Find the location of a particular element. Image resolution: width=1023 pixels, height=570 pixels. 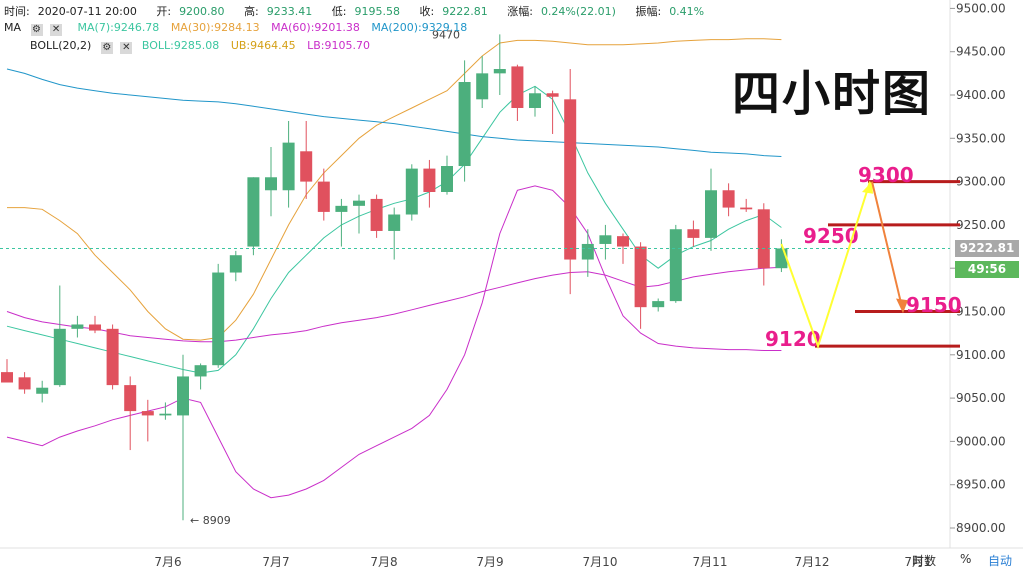

ma-indicator-name: MA is located at coordinates (13, 27).